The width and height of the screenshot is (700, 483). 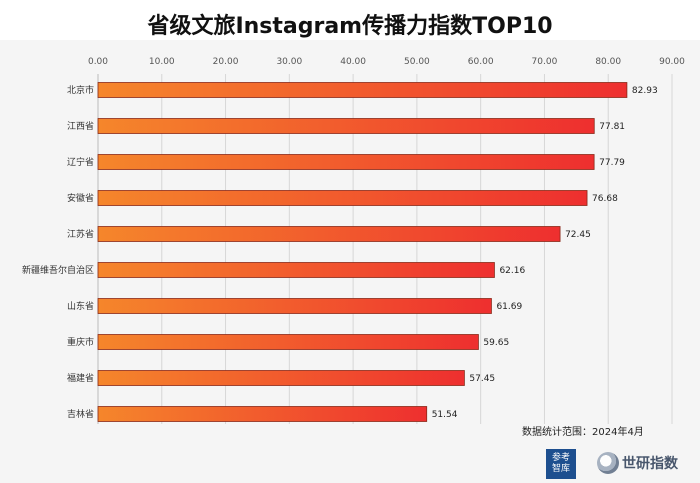 I want to click on value-label: 62.16, so click(x=512, y=271).